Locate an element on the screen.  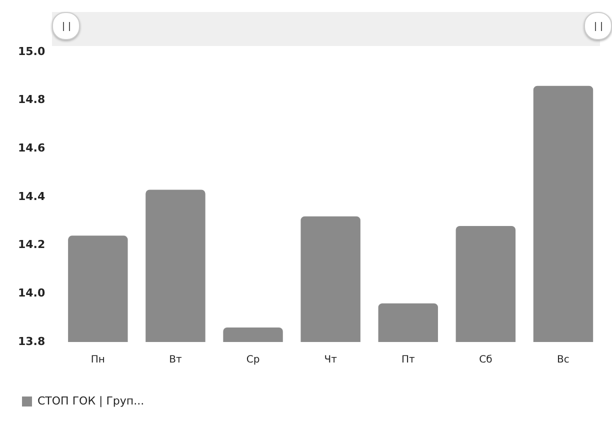
y-tick-label: 14.4 is located at coordinates (32, 196).